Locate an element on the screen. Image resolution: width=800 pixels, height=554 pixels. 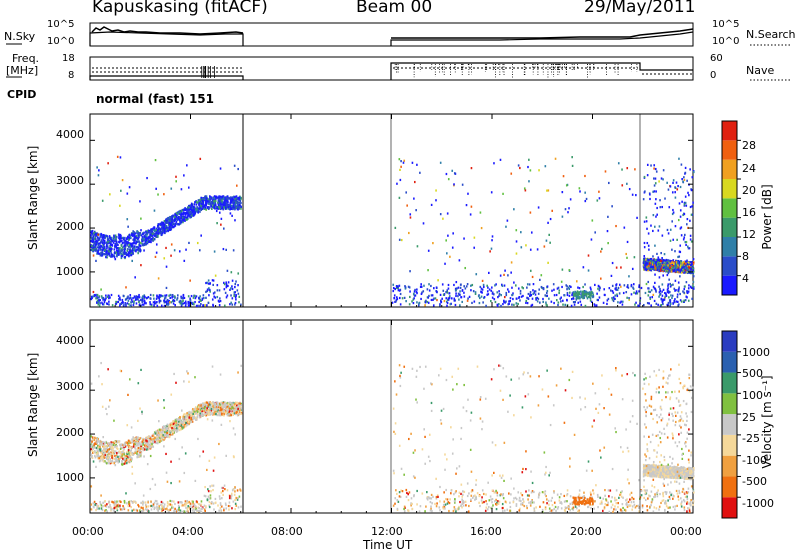
xtick-0: 00:00 is located at coordinates (88, 531).